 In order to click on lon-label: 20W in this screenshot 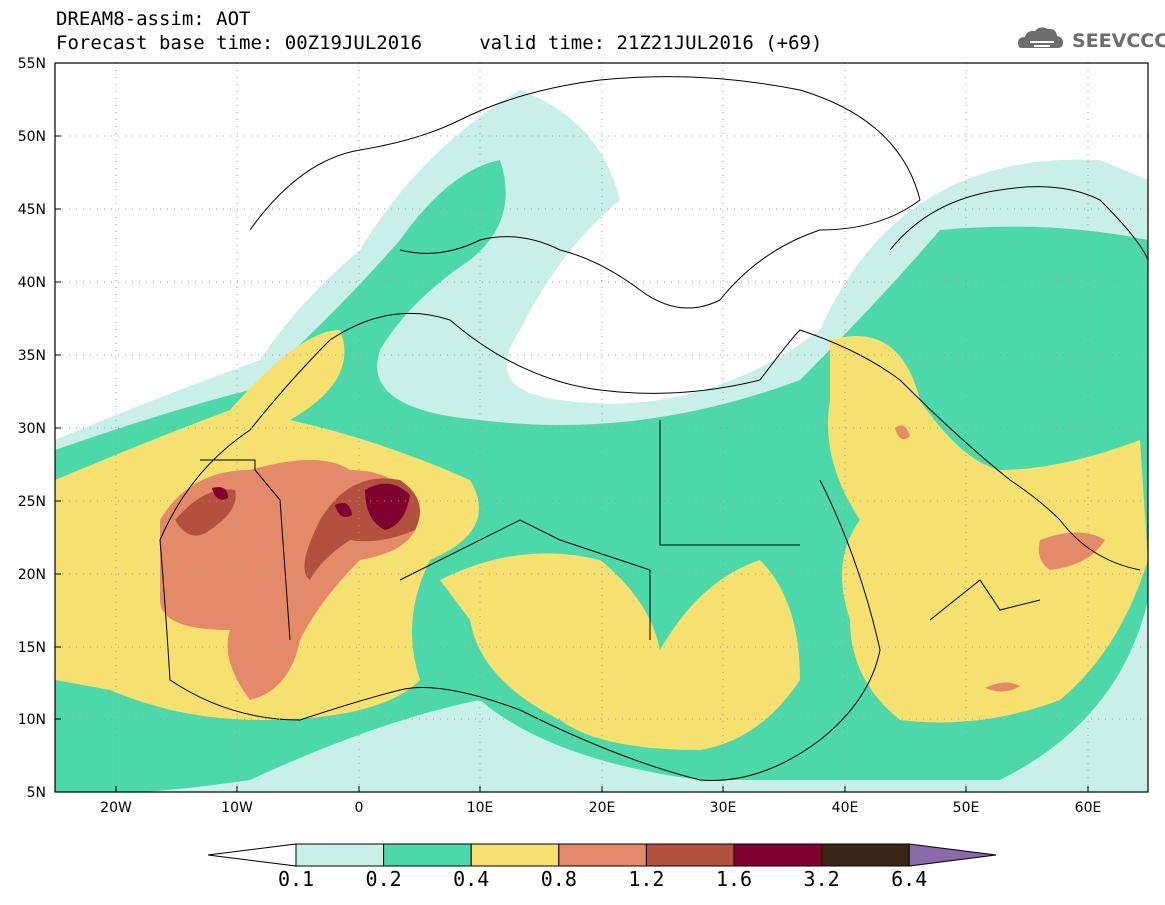, I will do `click(116, 808)`.